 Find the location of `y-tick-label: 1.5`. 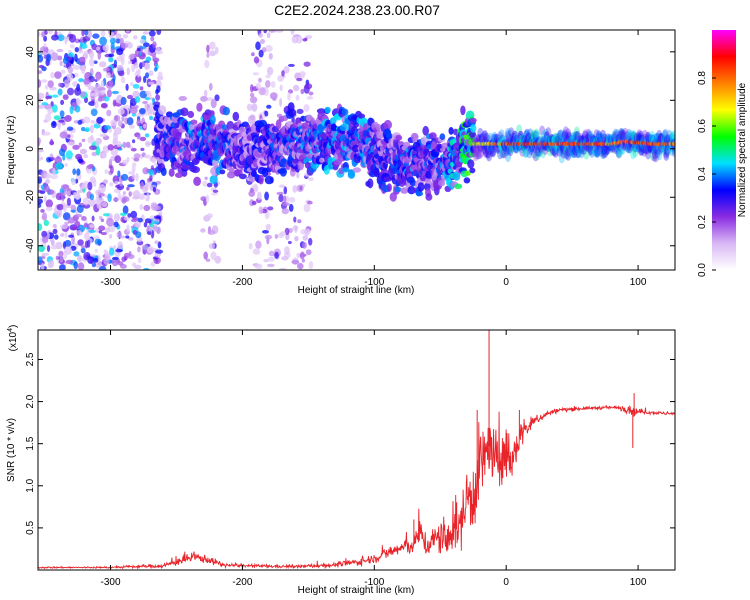

y-tick-label: 1.5 is located at coordinates (30, 443).